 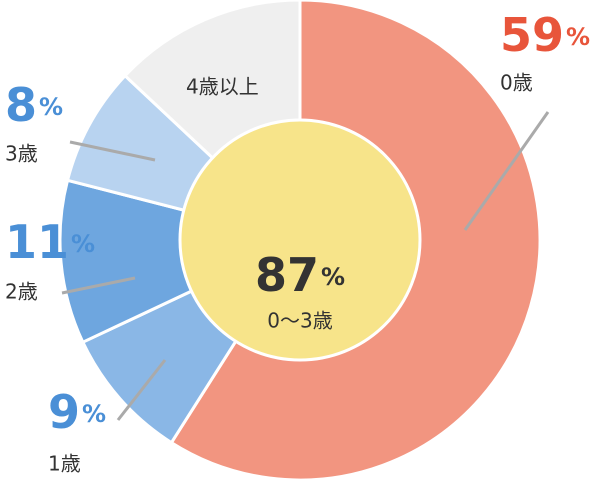 What do you see at coordinates (21, 105) in the screenshot?
I see `percent-value: 8` at bounding box center [21, 105].